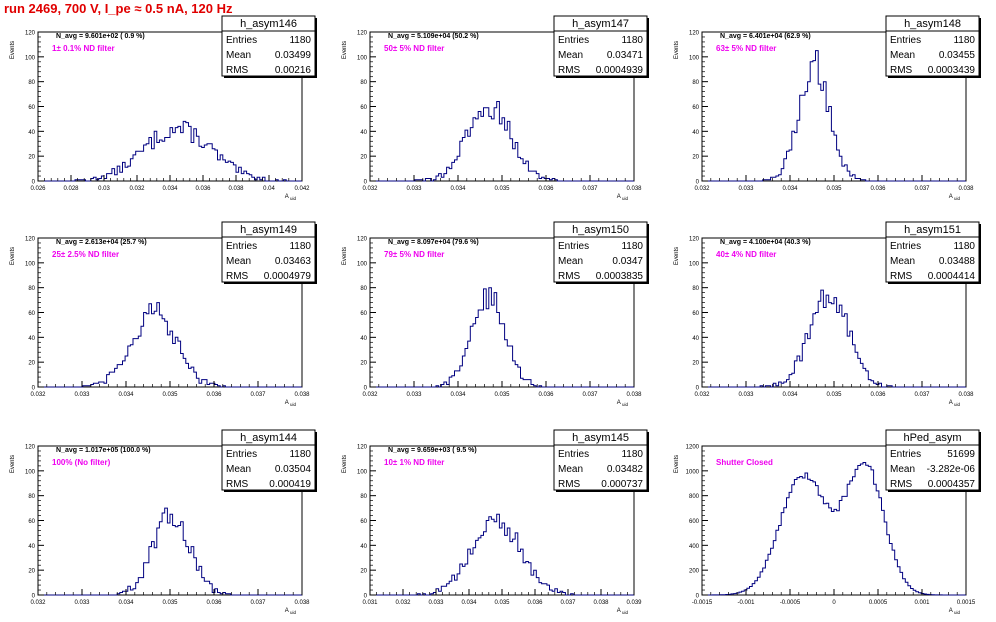  What do you see at coordinates (433, 36) in the screenshot?
I see `navg-label: N_avg = 5.109e+04 (50.2 %)` at bounding box center [433, 36].